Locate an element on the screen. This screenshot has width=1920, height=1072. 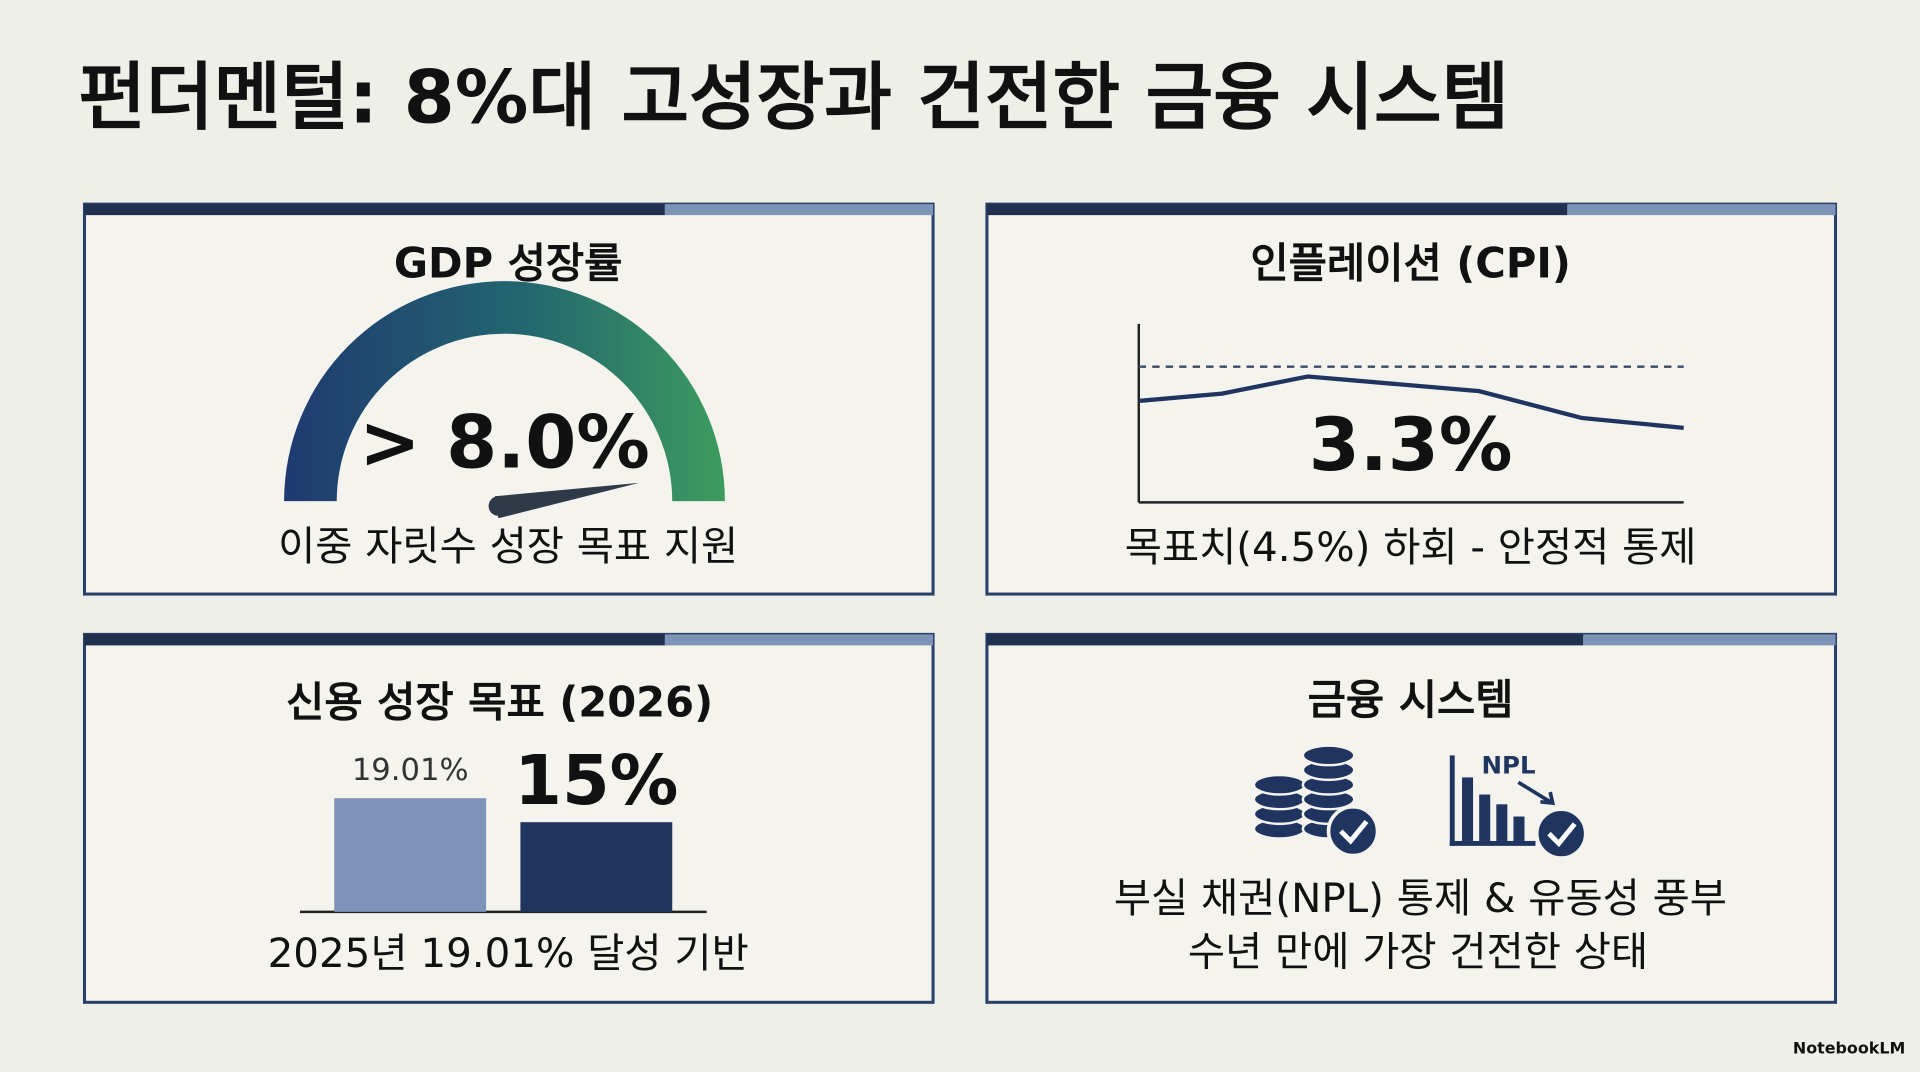
slide-title: 펀더멘털: 8%대 고성장과 건전한 금융 시스템 is located at coordinates (793, 98).